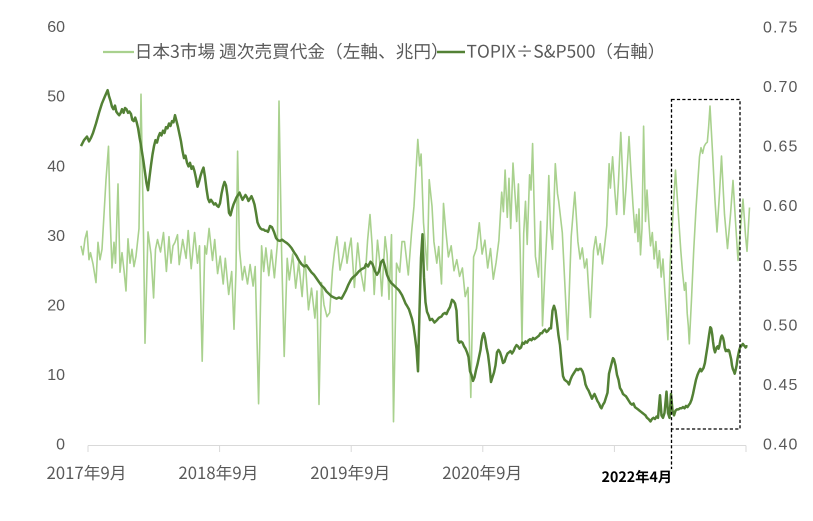  Describe the element at coordinates (781, 147) in the screenshot. I see `svg-text: 0.65` at that location.